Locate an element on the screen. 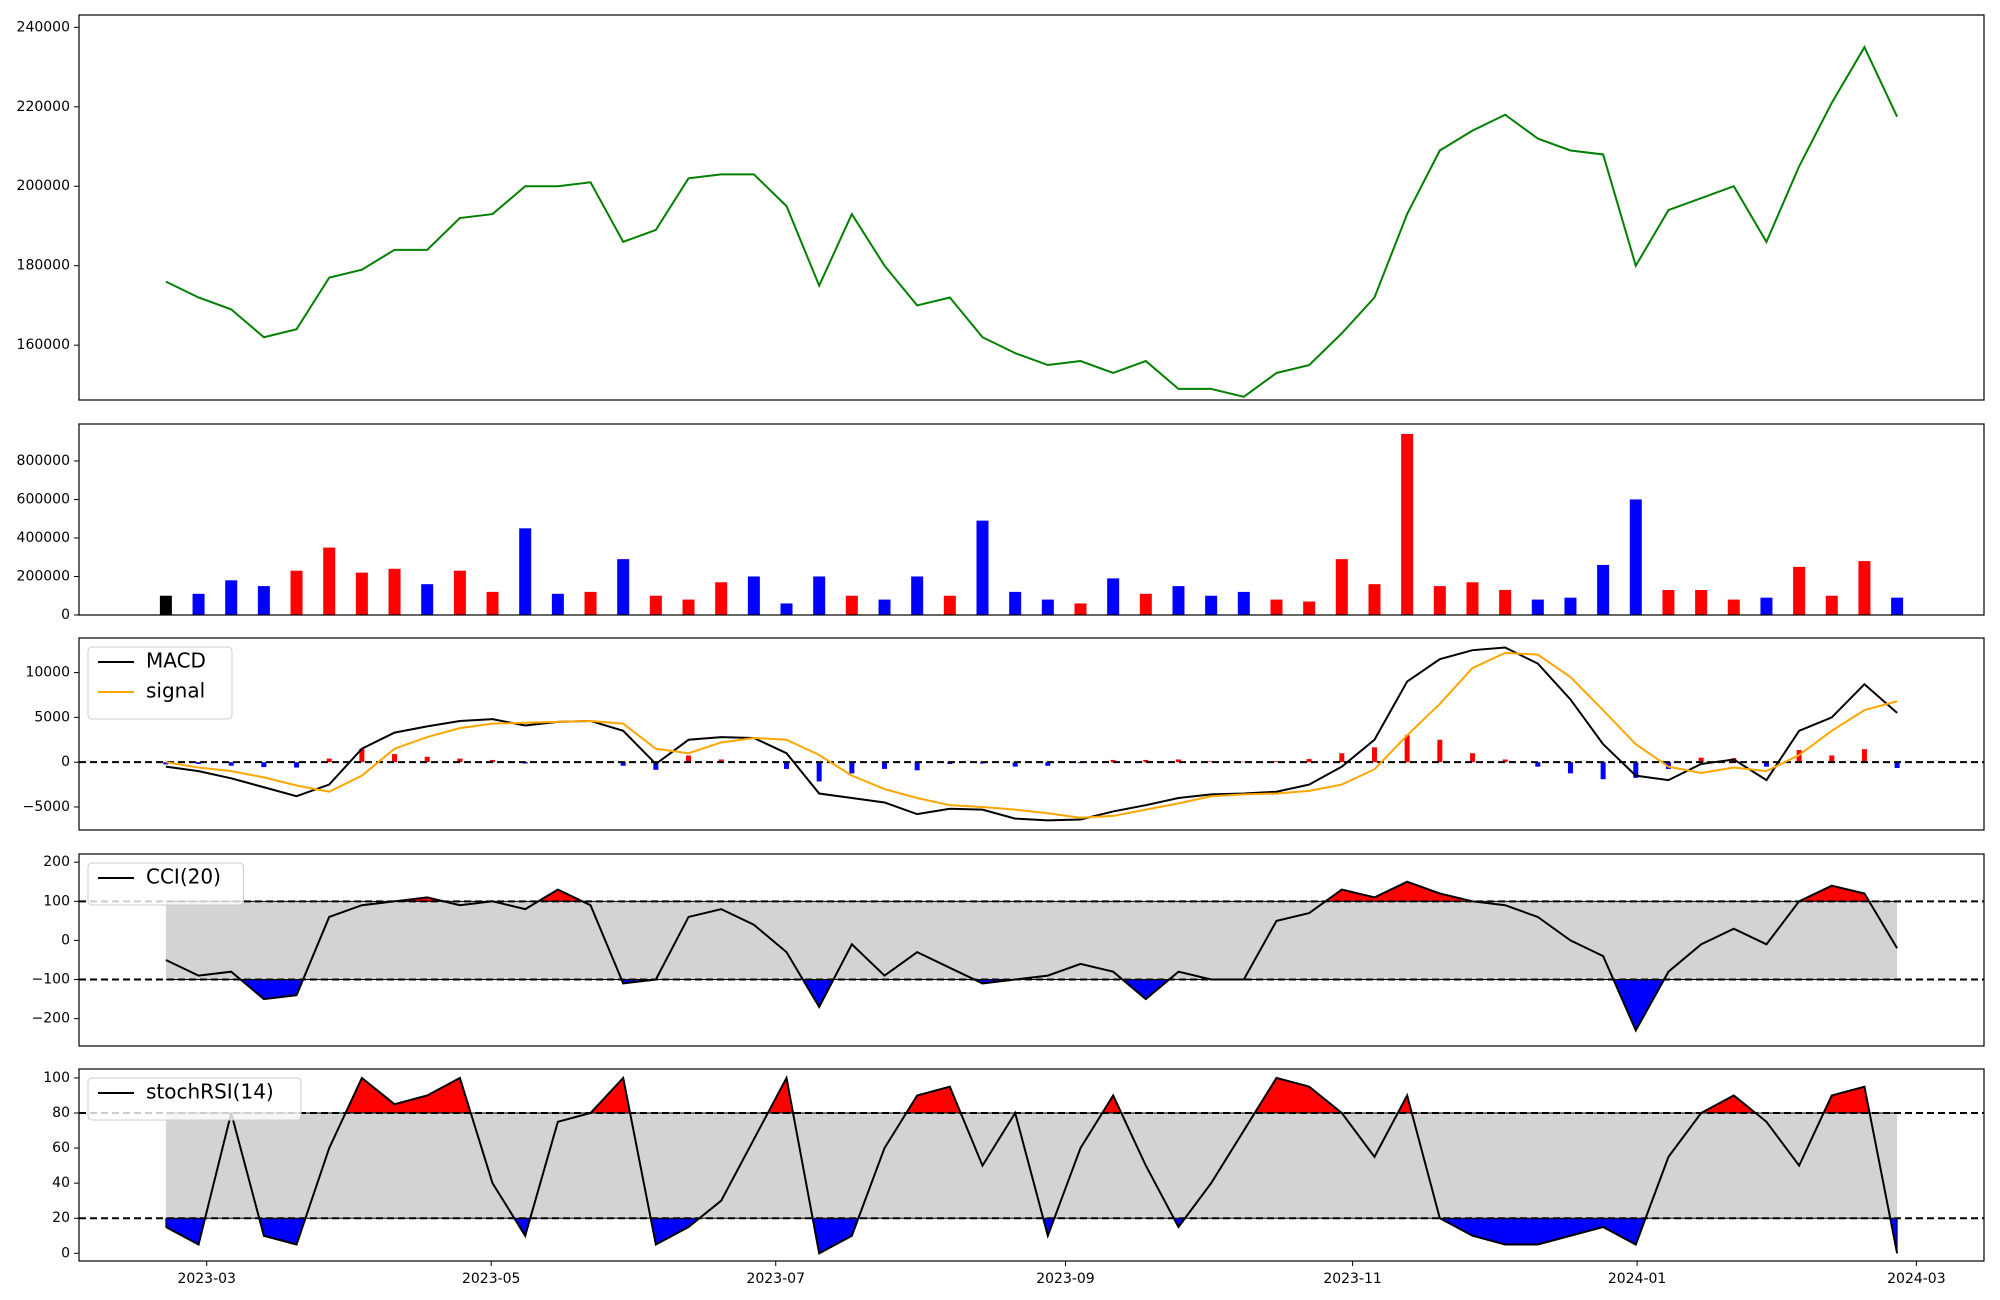 Image resolution: width=2000 pixels, height=1300 pixels. legend: CCI(20) is located at coordinates (165, 884).